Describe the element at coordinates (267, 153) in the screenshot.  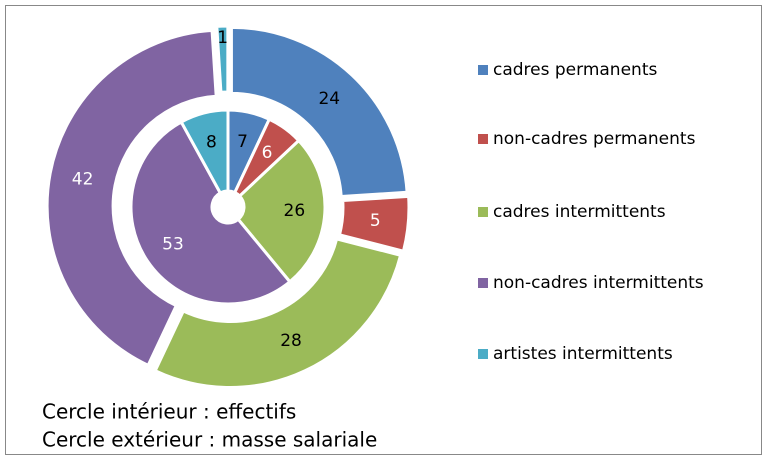
I see `data-label: 6` at that location.